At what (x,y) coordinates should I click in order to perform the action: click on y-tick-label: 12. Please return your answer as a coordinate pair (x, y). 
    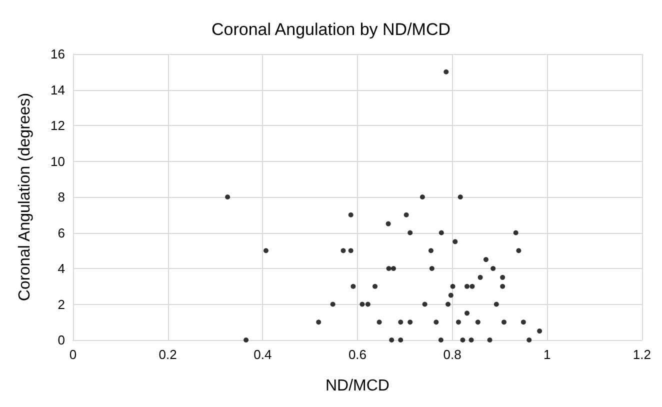
    Looking at the image, I should click on (57, 125).